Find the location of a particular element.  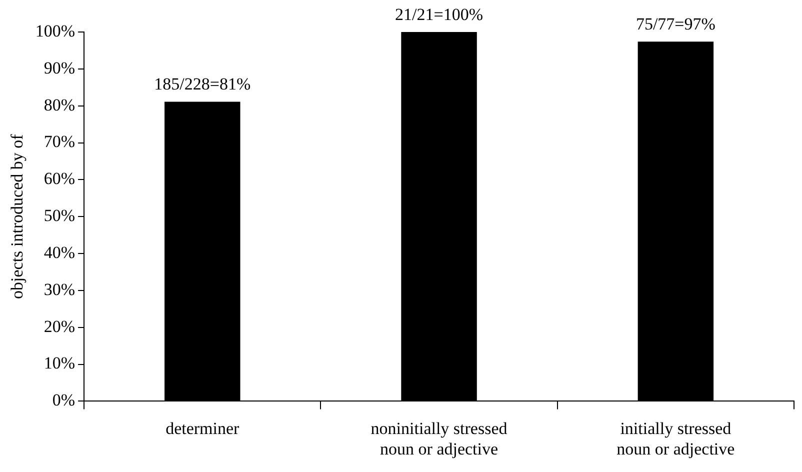

y-axis-title: objects introduced by of is located at coordinates (17, 216).